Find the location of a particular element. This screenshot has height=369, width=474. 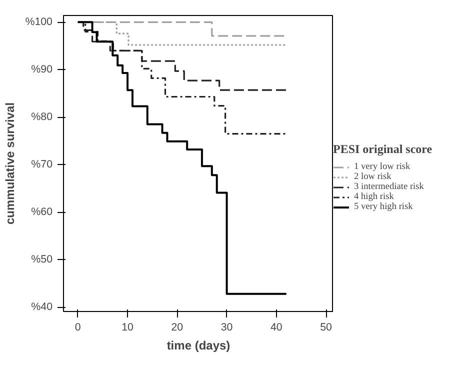

x-tick-label: 40 is located at coordinates (276, 328).